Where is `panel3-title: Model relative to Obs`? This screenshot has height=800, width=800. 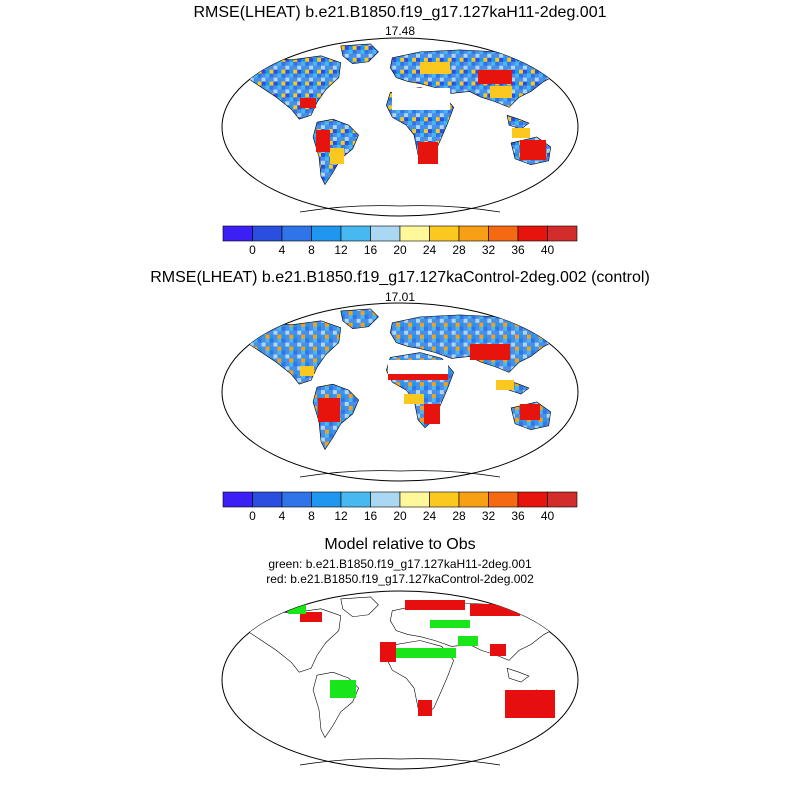 panel3-title: Model relative to Obs is located at coordinates (400, 544).